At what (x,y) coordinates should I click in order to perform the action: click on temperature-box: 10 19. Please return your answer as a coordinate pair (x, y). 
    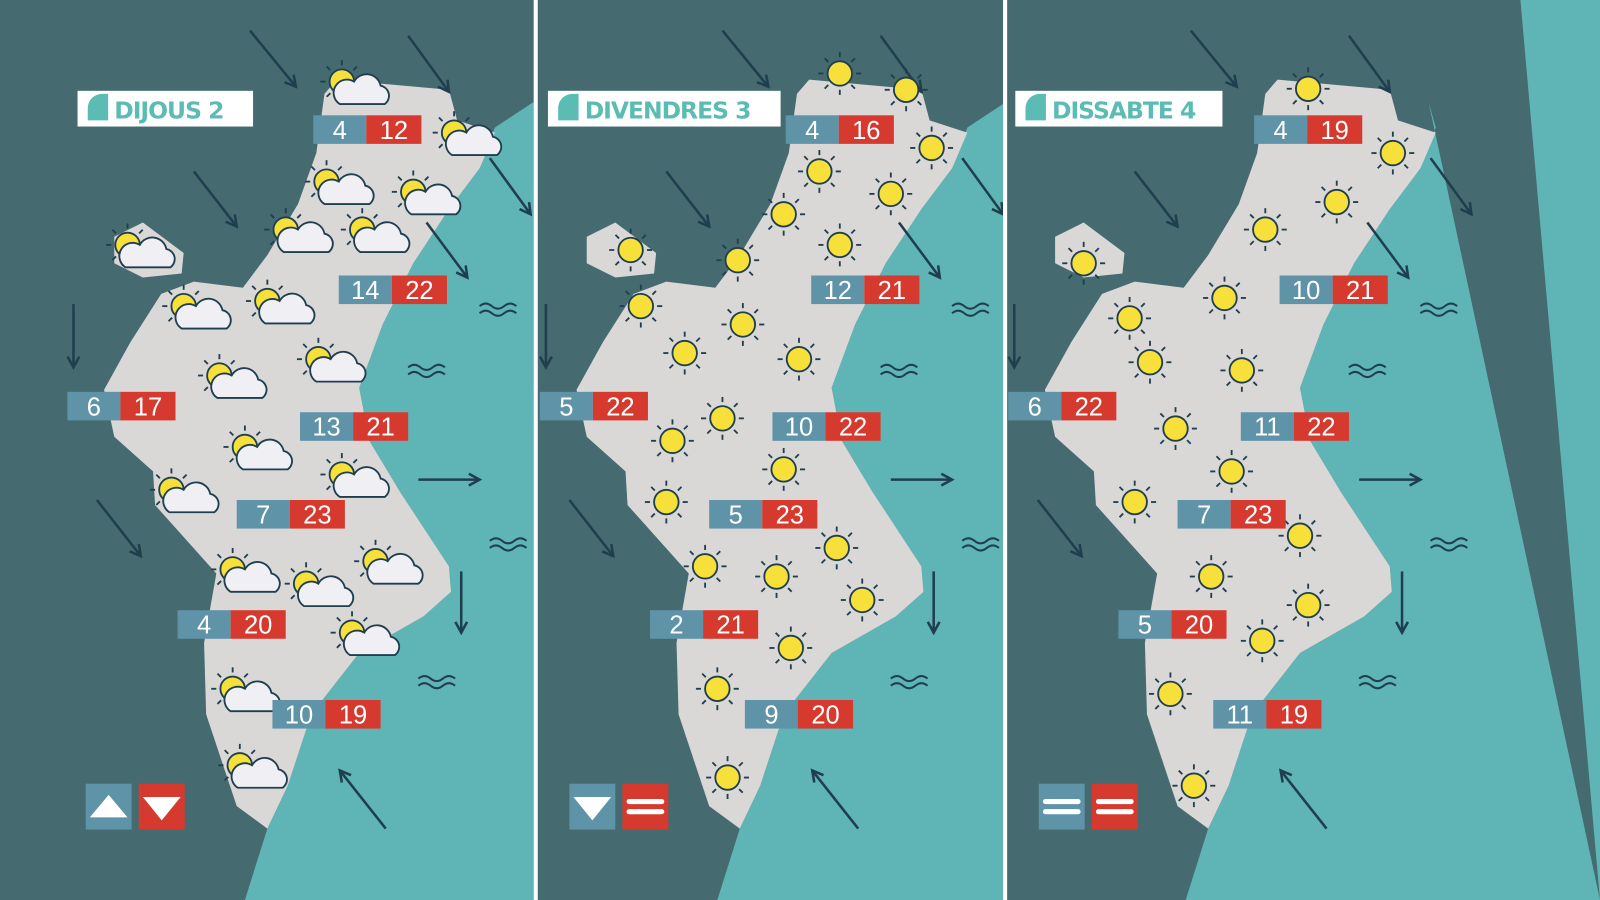
    Looking at the image, I should click on (326, 714).